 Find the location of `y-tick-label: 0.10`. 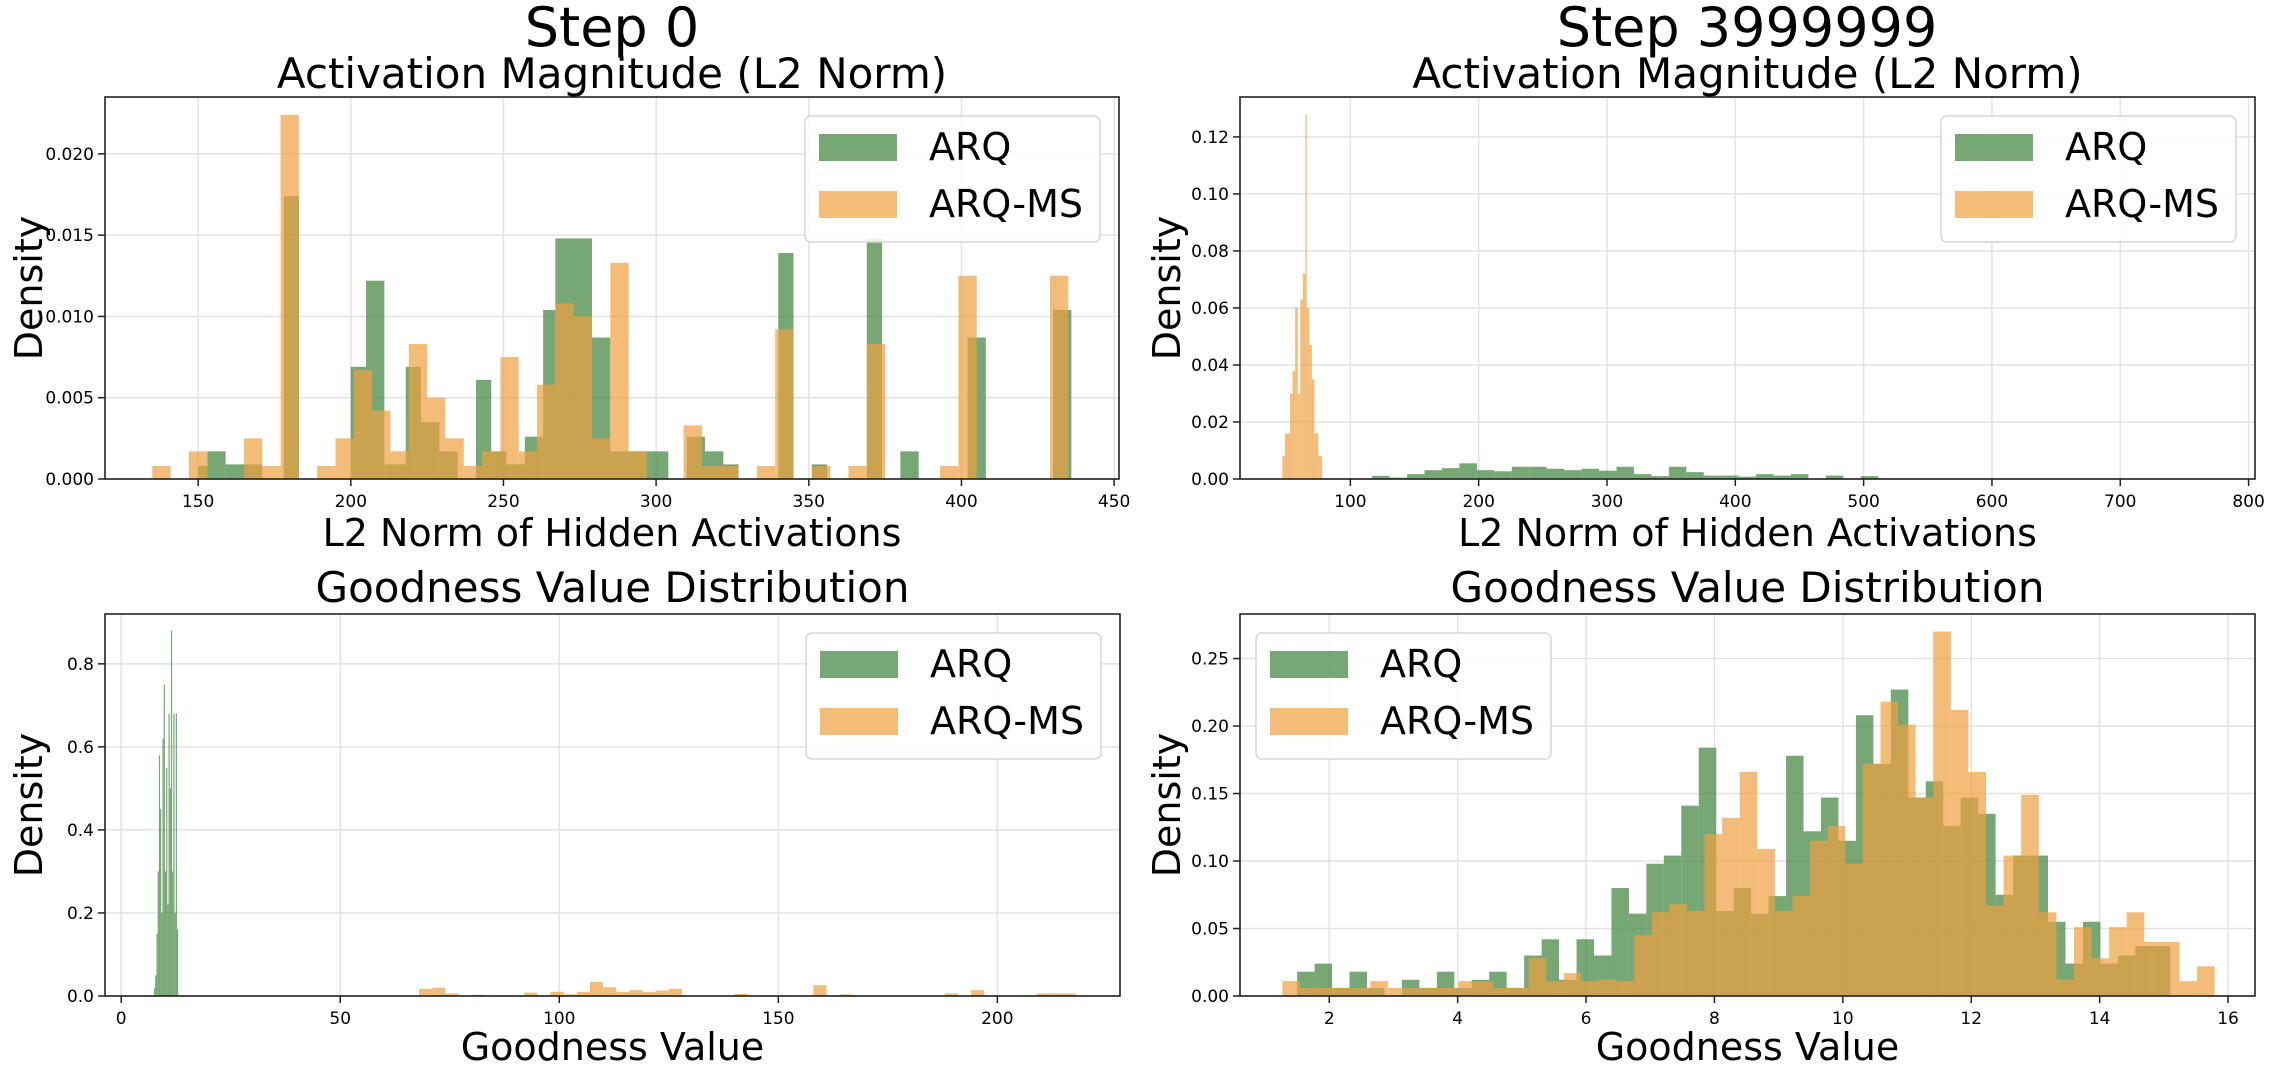

y-tick-label: 0.10 is located at coordinates (1210, 195).